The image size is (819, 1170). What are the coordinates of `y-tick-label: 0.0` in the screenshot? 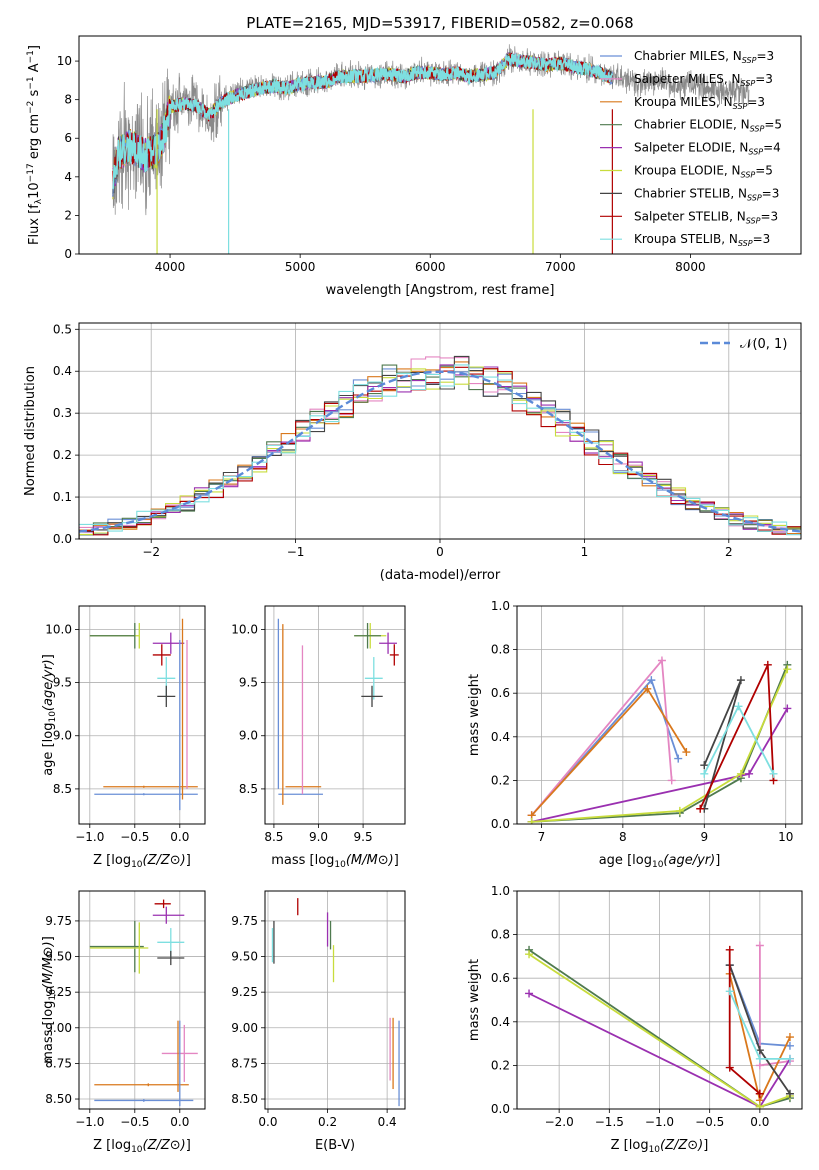 It's located at (62, 539).